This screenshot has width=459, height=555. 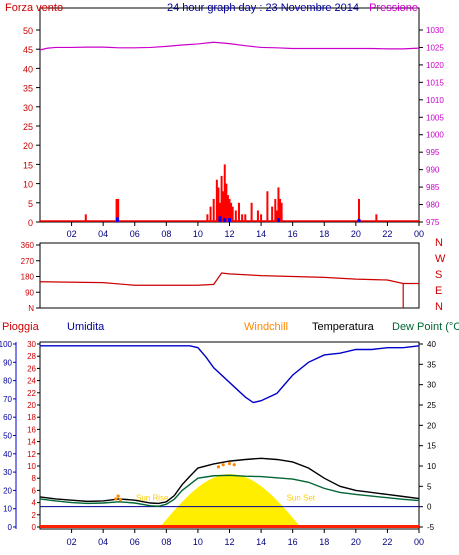 What do you see at coordinates (28, 165) in the screenshot?
I see `wind-tick-label: 15` at bounding box center [28, 165].